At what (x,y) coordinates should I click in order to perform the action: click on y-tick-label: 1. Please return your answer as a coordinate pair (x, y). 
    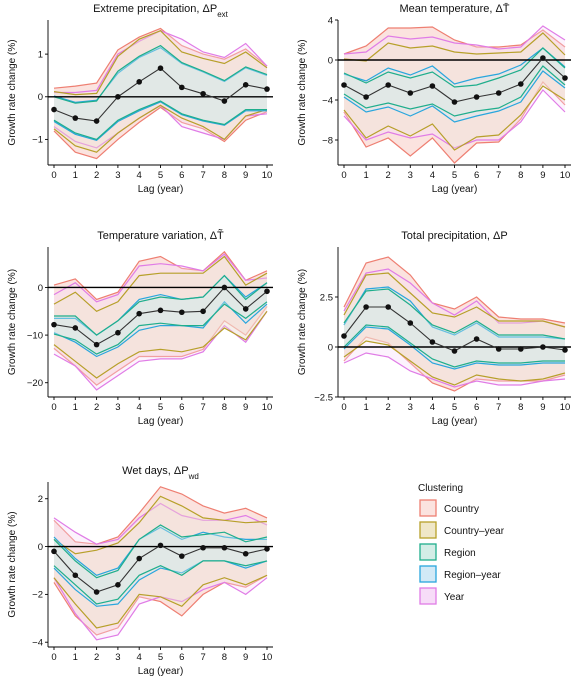
    Looking at the image, I should click on (40, 54).